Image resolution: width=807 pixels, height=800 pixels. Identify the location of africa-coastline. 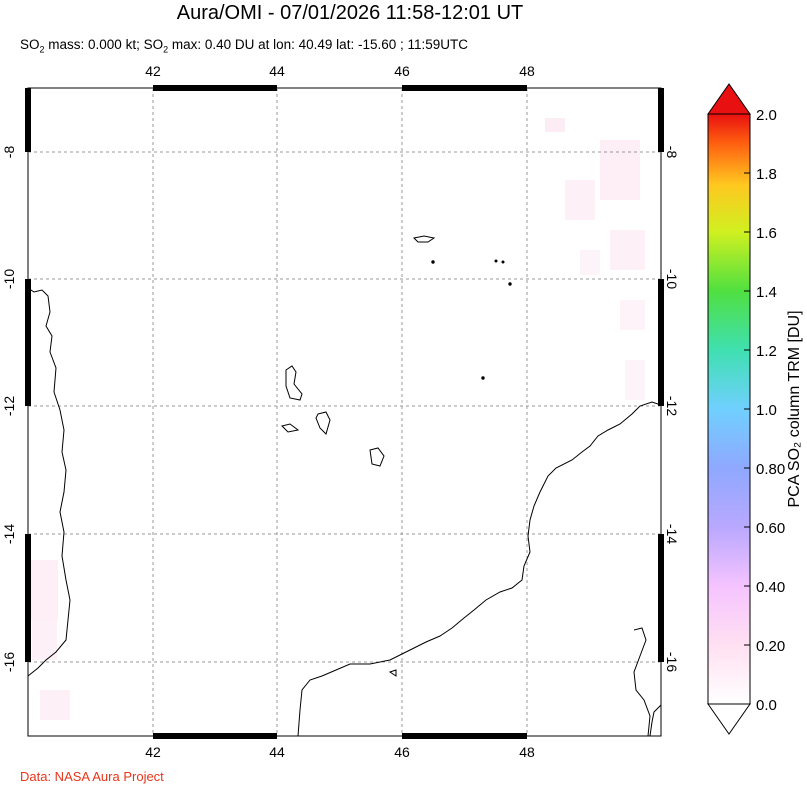
(49, 482).